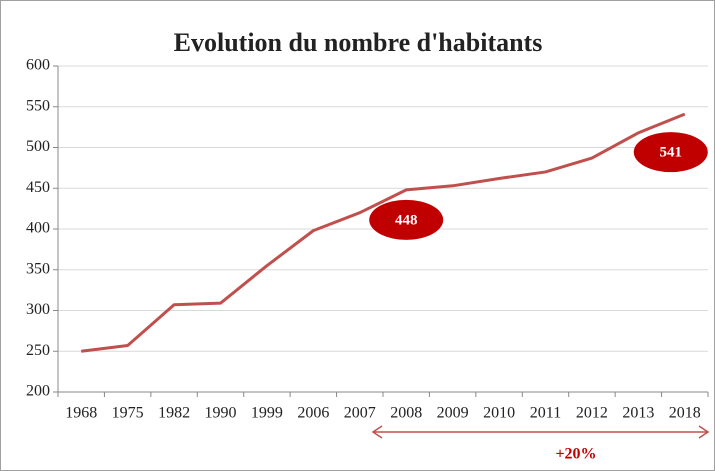 This screenshot has height=471, width=715. Describe the element at coordinates (267, 413) in the screenshot. I see `x-tick-label: 1999` at that location.